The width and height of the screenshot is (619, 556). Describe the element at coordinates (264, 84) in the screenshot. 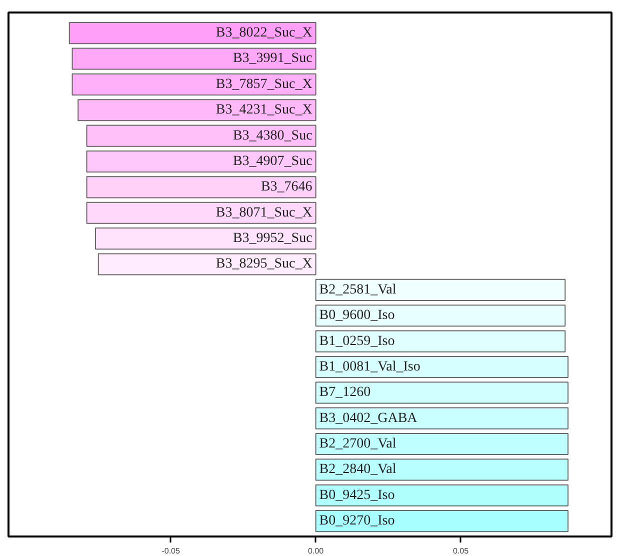

I see `y-tick-label: B3_7857_Suc_X` at that location.